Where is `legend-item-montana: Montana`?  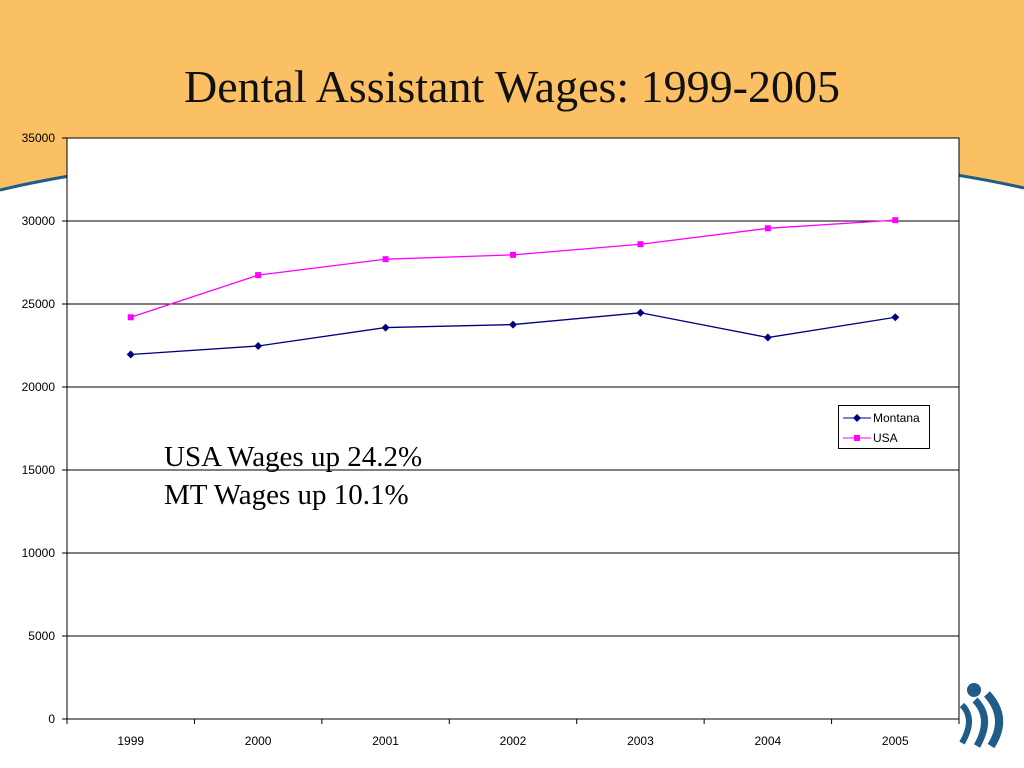
legend-item-montana: Montana is located at coordinates (881, 418).